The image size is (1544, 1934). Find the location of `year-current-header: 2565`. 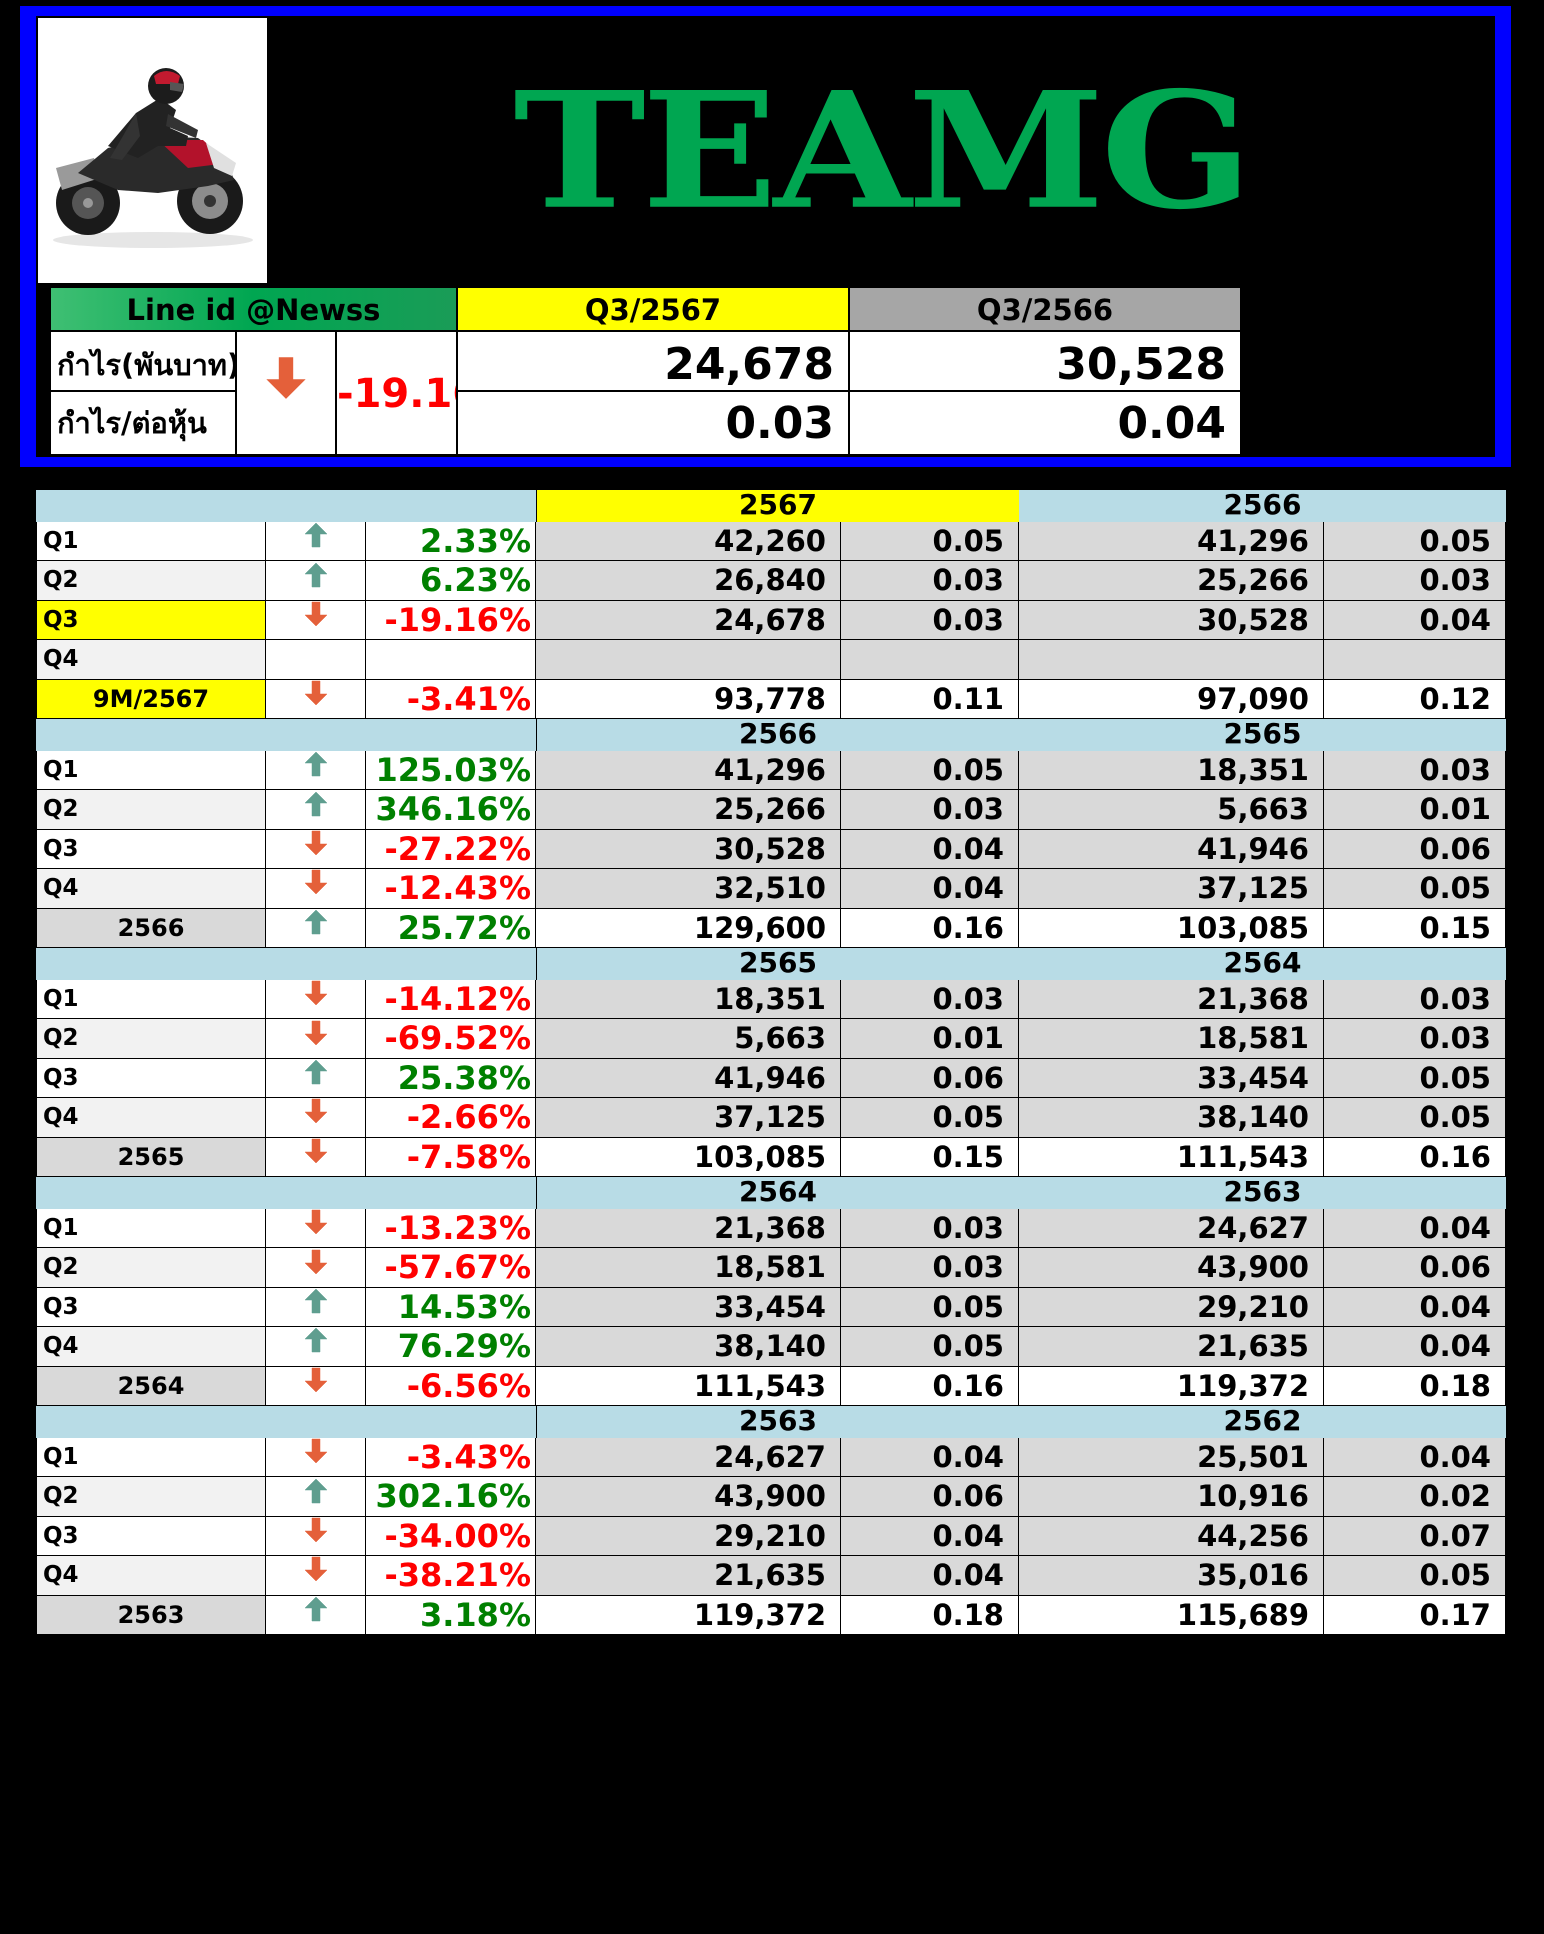

year-current-header: 2565 is located at coordinates (777, 964).